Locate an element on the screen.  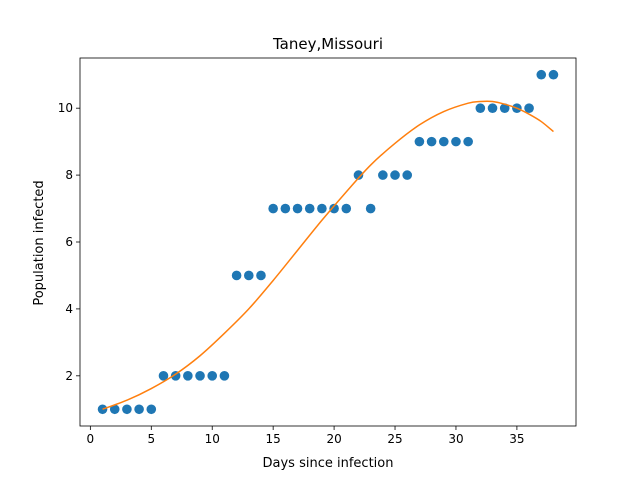
x-tick-label: 10 is located at coordinates (212, 439).